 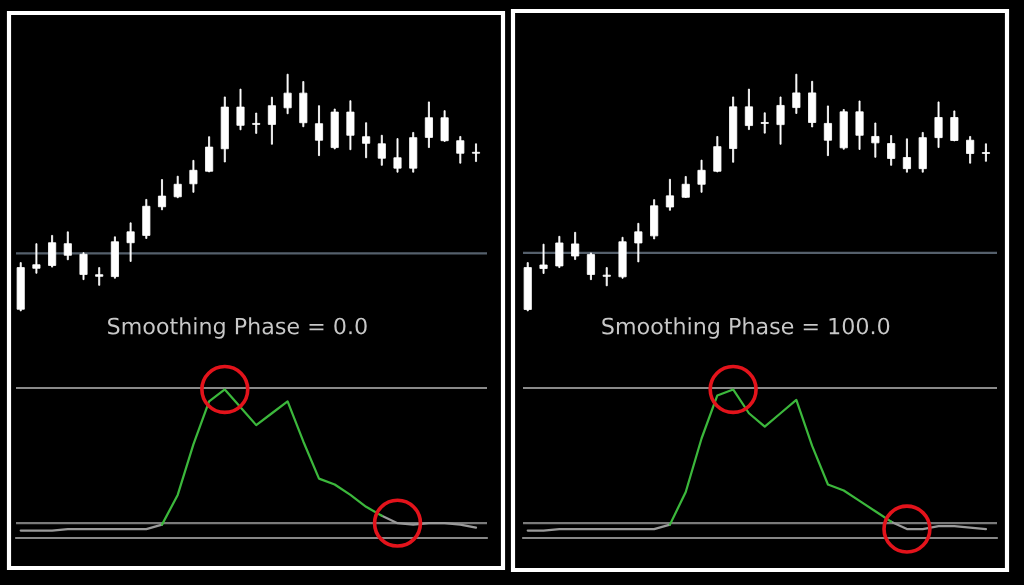 What do you see at coordinates (746, 328) in the screenshot?
I see `chart-title: Smoothing Phase = 100.0` at bounding box center [746, 328].